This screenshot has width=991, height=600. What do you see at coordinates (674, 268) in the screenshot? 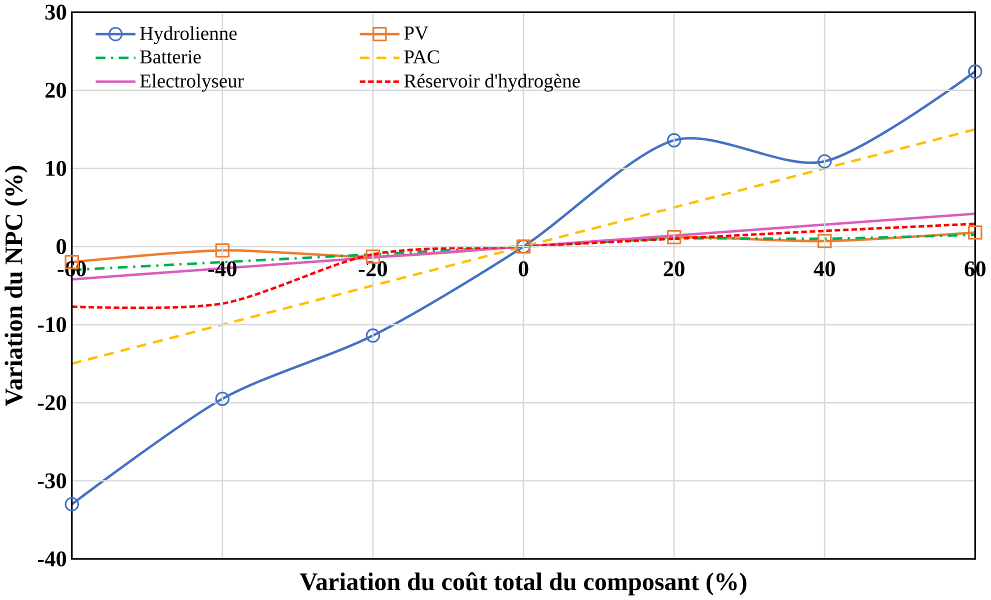
I see `x-tick-label: 20` at bounding box center [674, 268].